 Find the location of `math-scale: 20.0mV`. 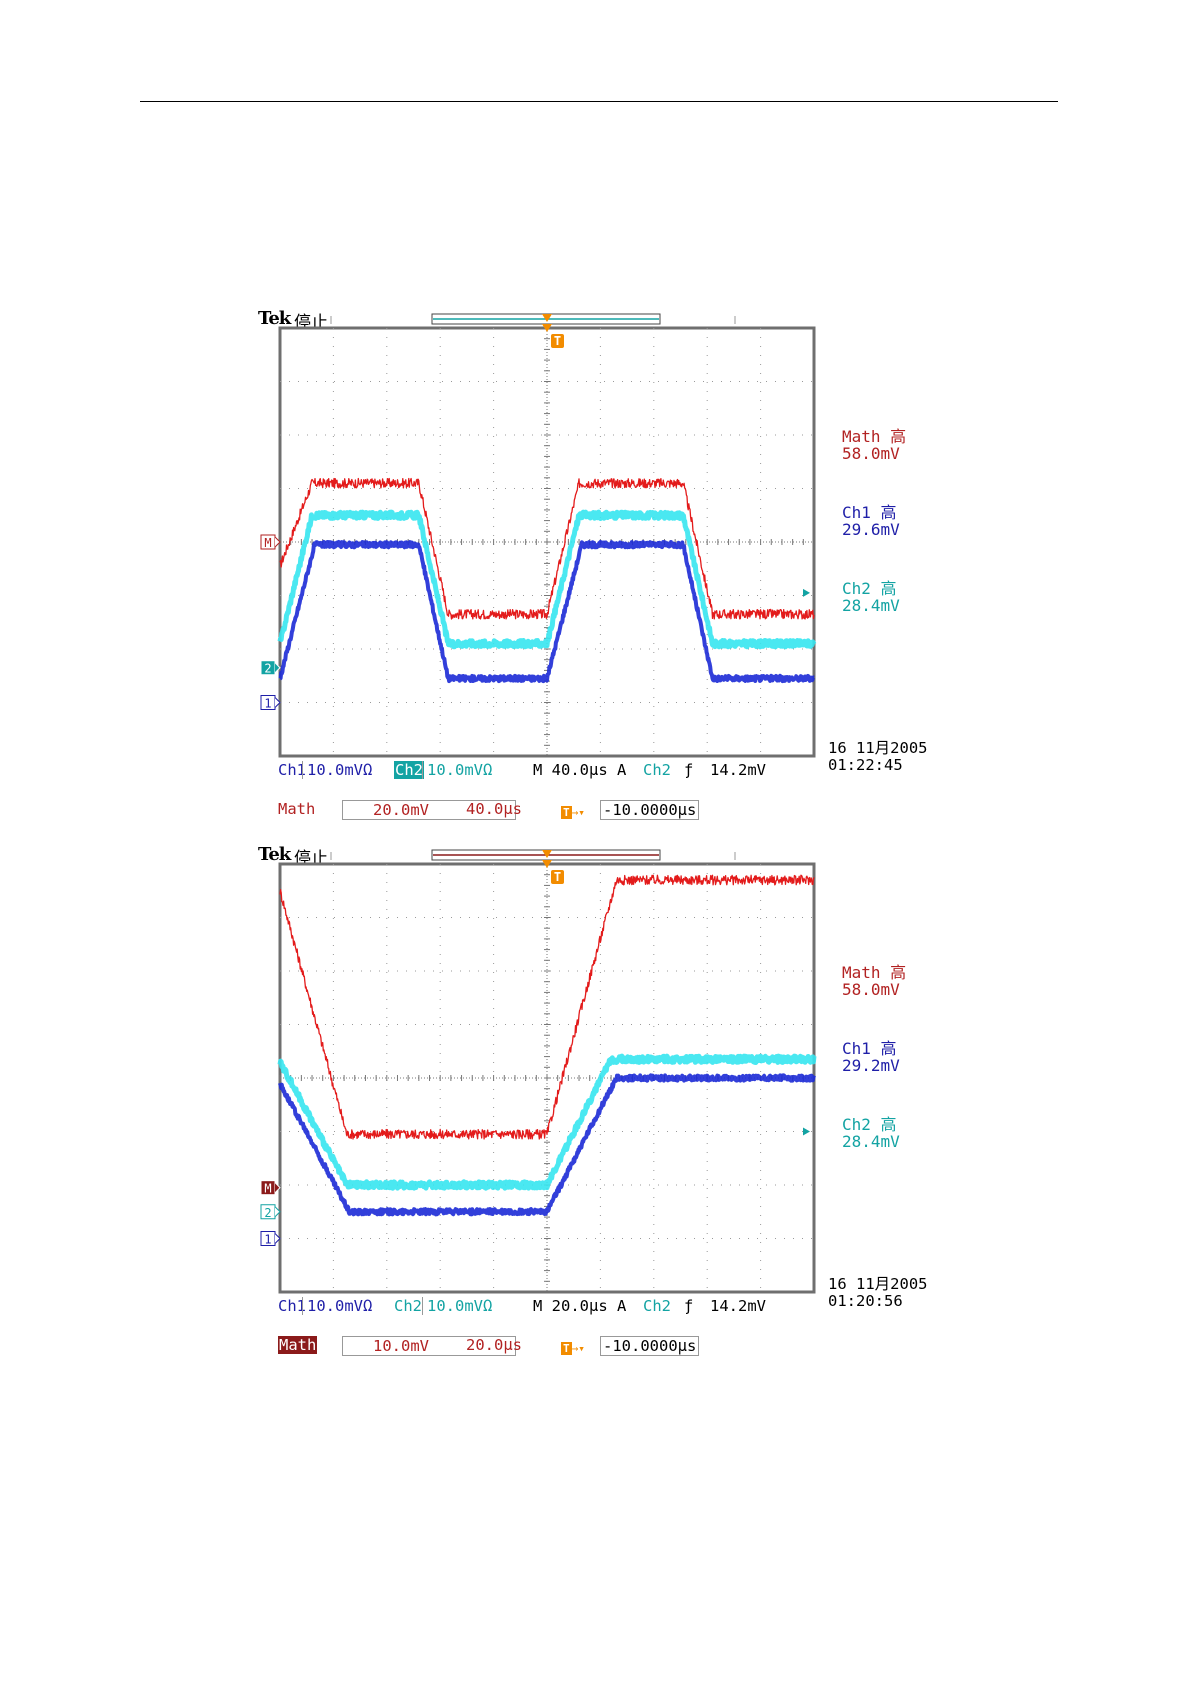

math-scale: 20.0mV is located at coordinates (429, 810).